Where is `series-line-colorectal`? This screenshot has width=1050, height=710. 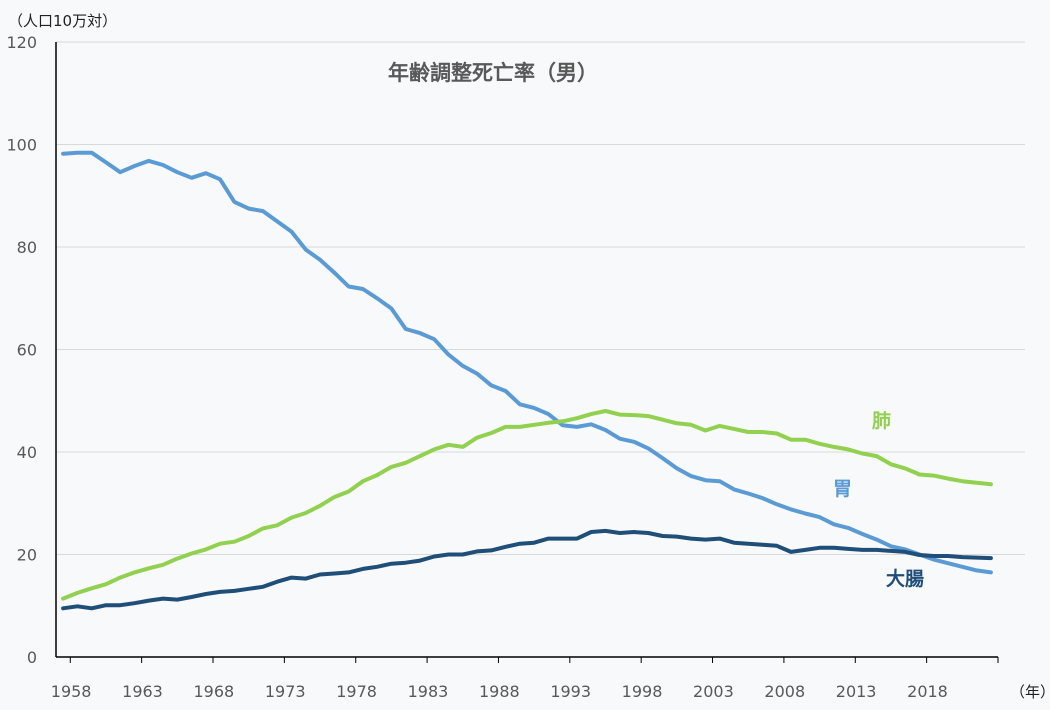
series-line-colorectal is located at coordinates (527, 569).